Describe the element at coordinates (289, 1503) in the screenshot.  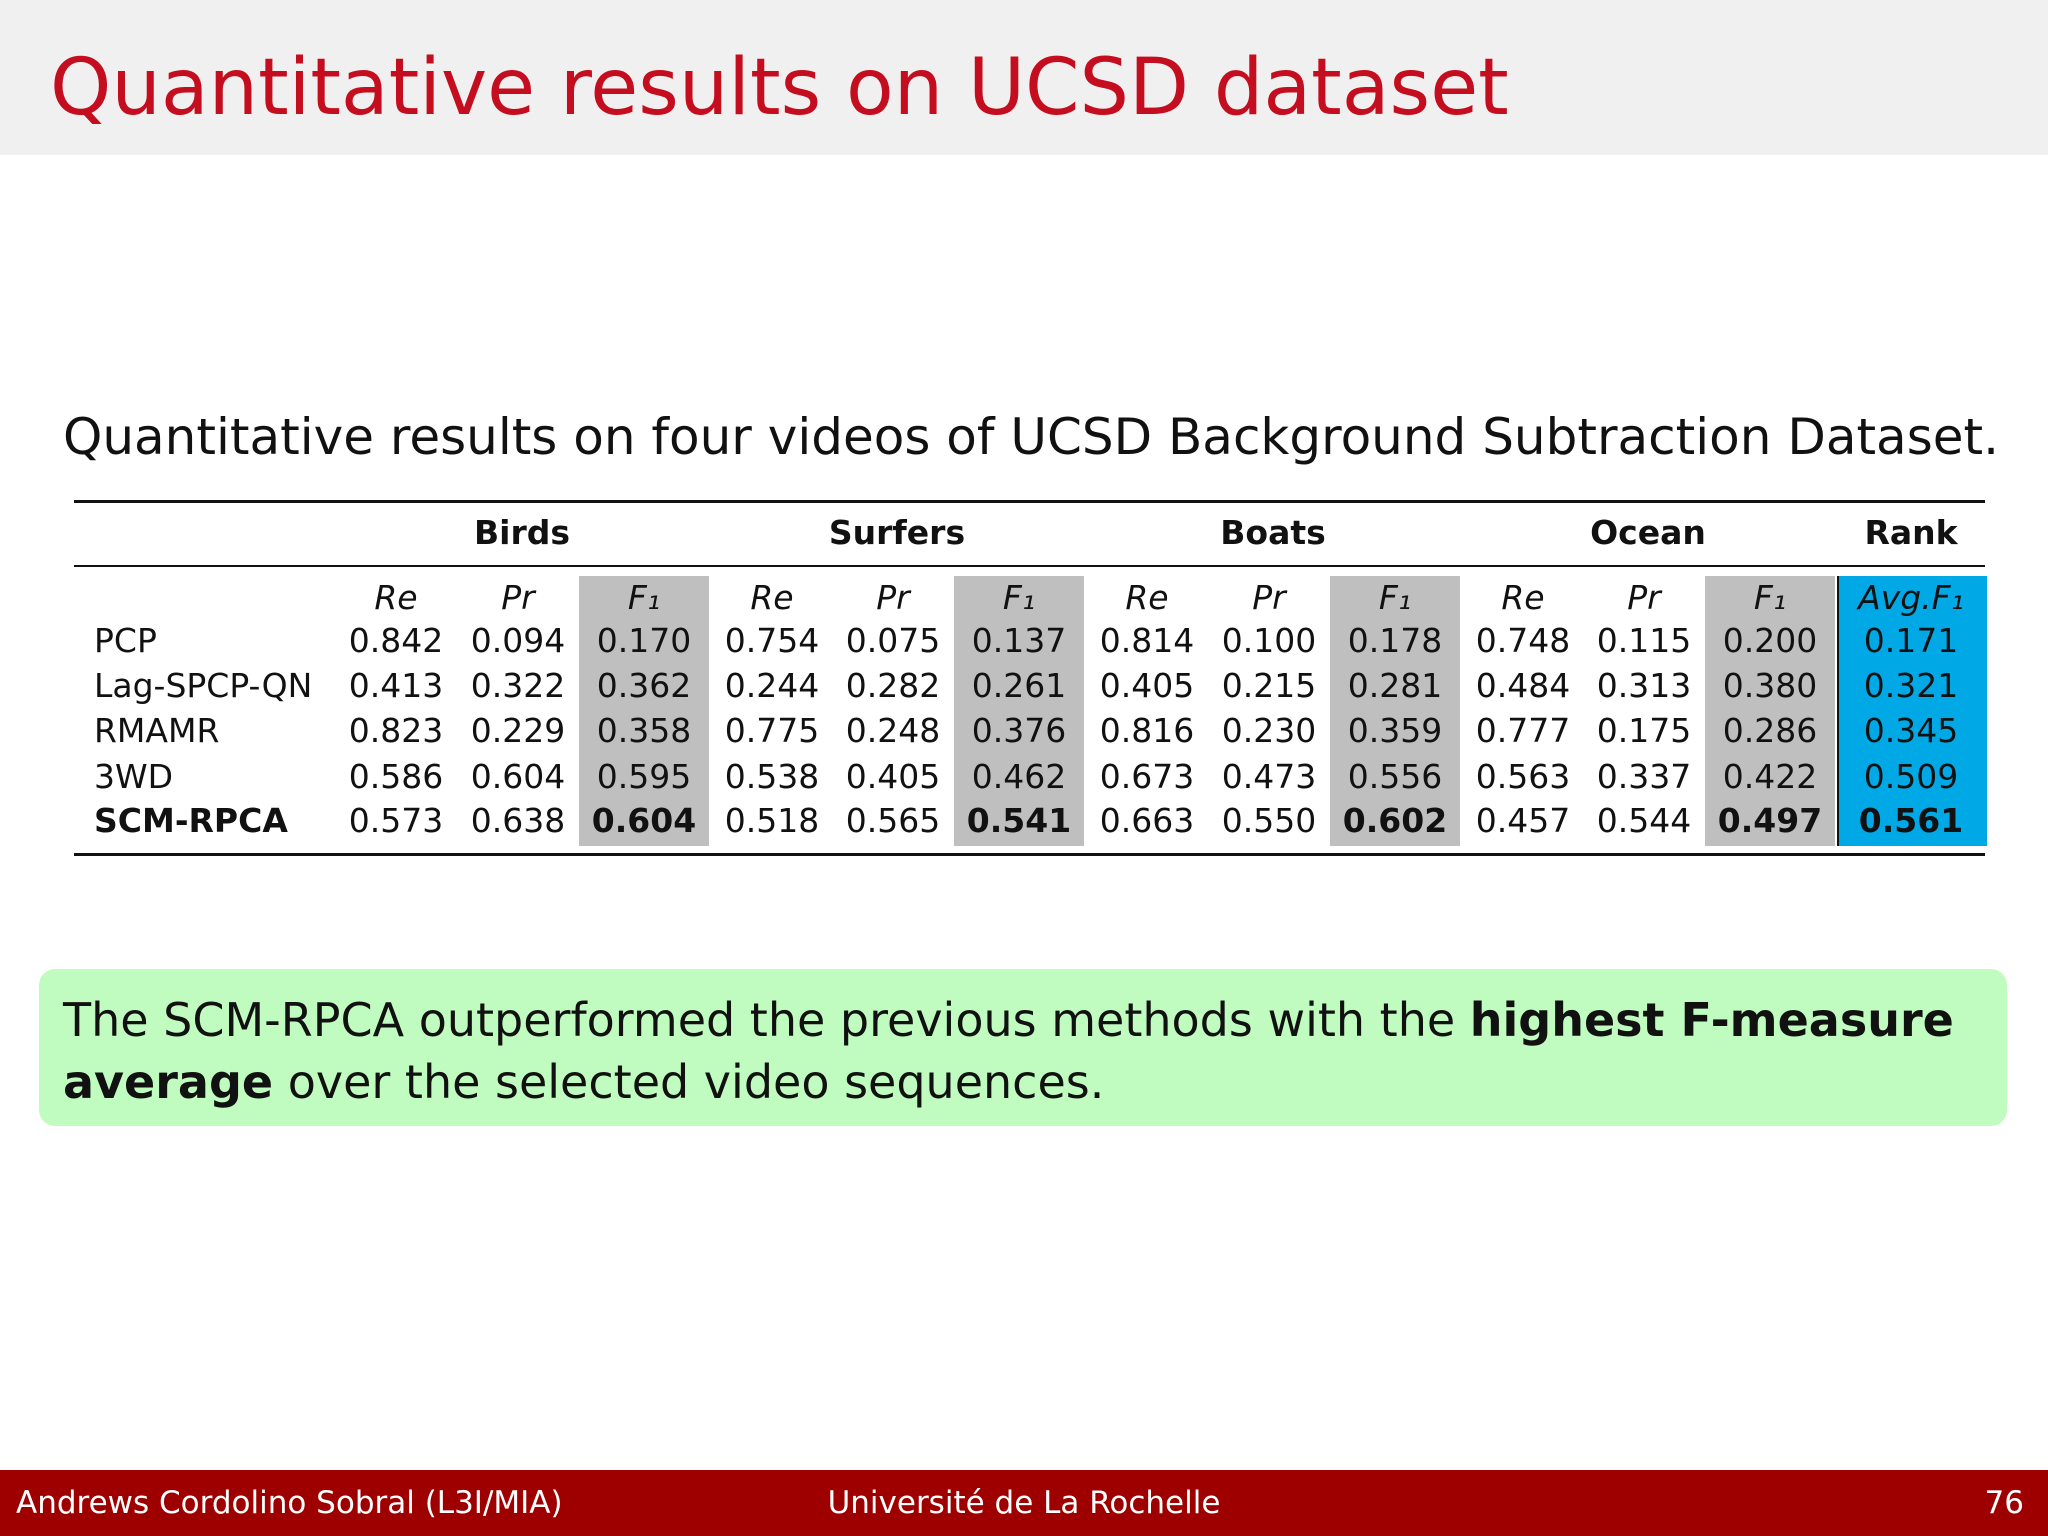
I see `footer-author: Andrews Cordolino Sobral (L3I/MIA)` at that location.